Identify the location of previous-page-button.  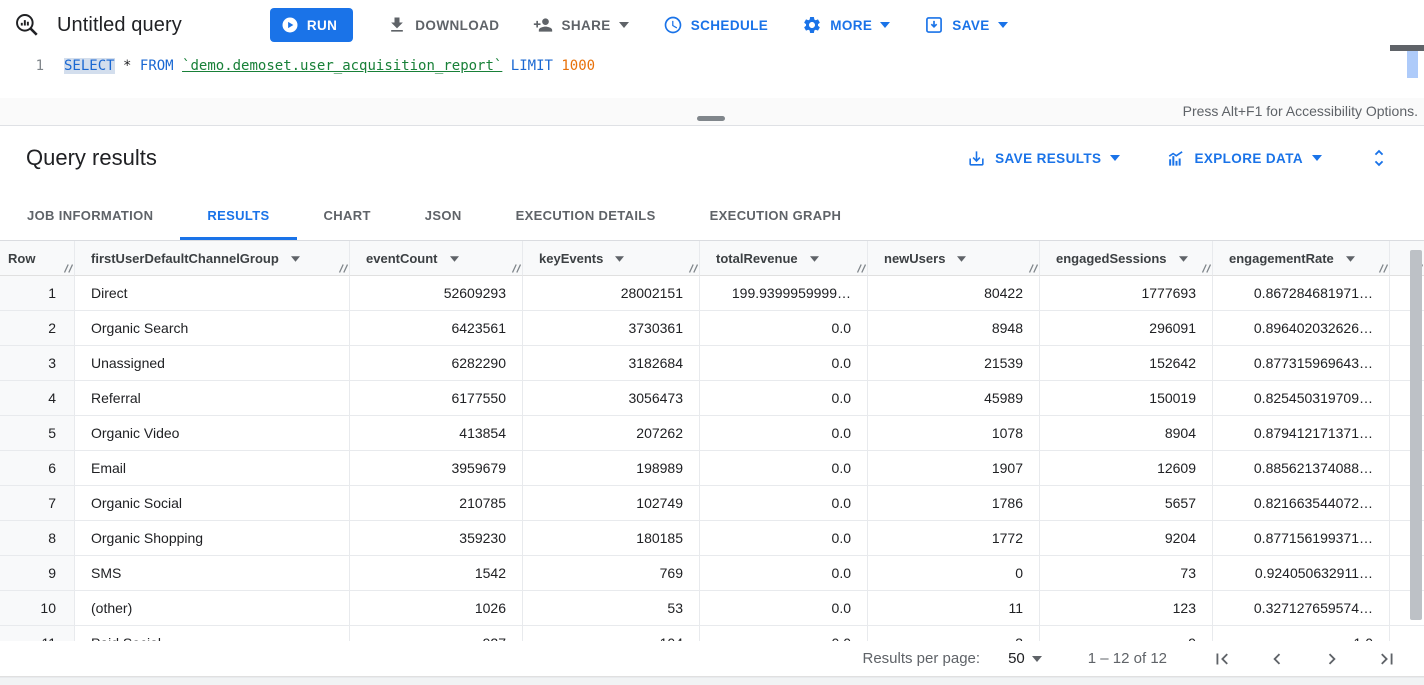
(1277, 659).